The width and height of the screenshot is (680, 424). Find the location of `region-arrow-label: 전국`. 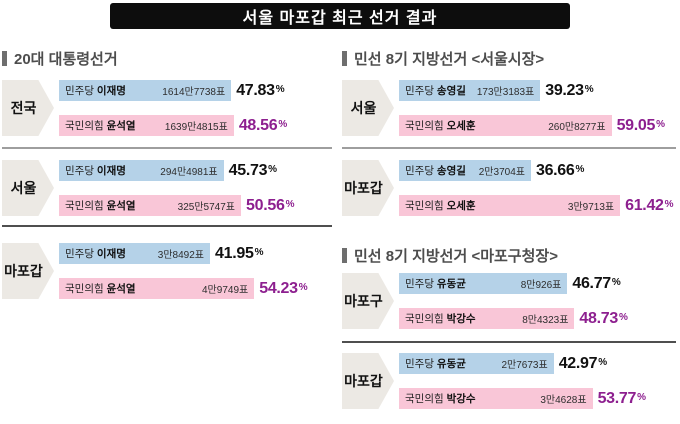

region-arrow-label: 전국 is located at coordinates (28, 108).